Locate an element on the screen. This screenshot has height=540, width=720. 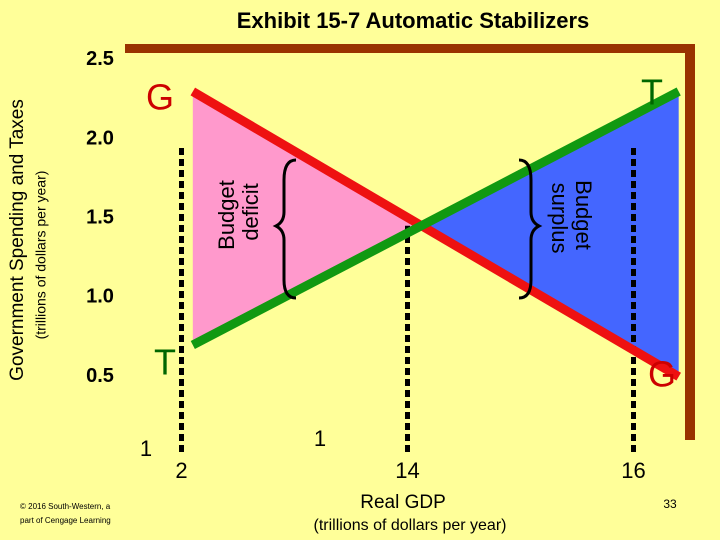
x-tick-label: 16 is located at coordinates (633, 470).